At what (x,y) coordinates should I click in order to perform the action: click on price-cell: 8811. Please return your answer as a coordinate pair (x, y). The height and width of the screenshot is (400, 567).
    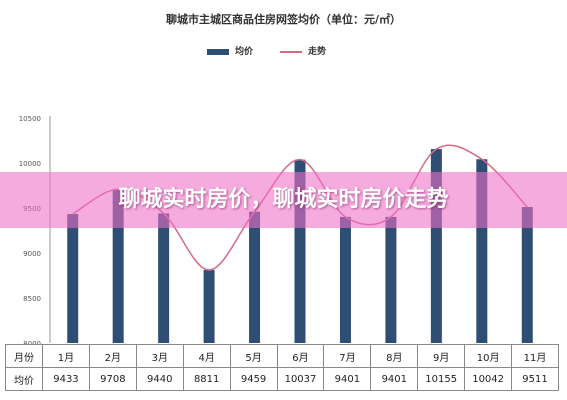
    Looking at the image, I should click on (206, 379).